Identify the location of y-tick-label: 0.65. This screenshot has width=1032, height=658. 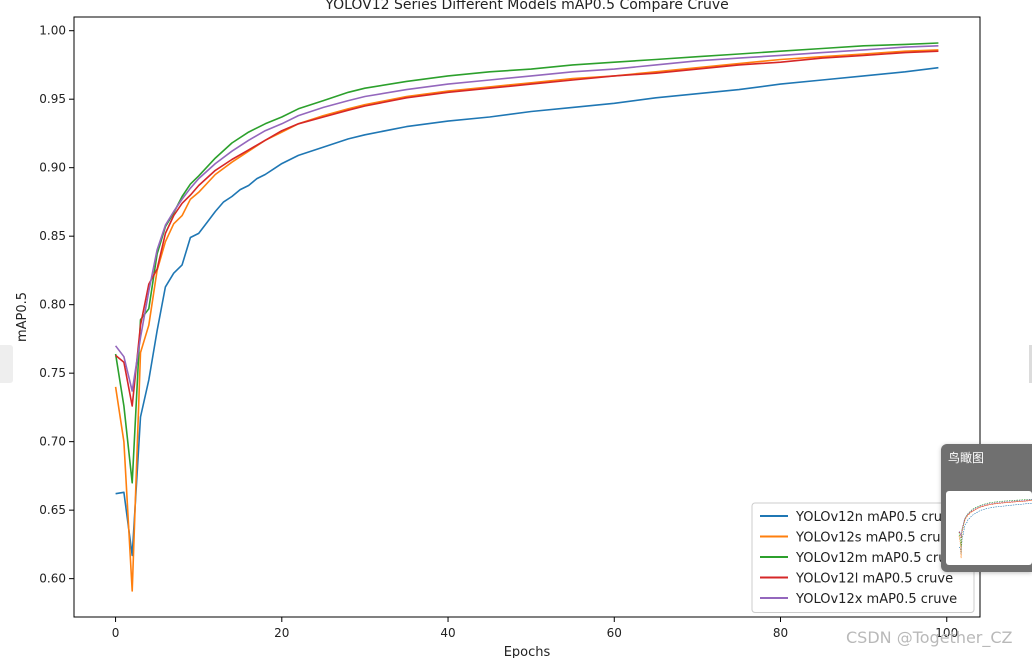
(52, 510).